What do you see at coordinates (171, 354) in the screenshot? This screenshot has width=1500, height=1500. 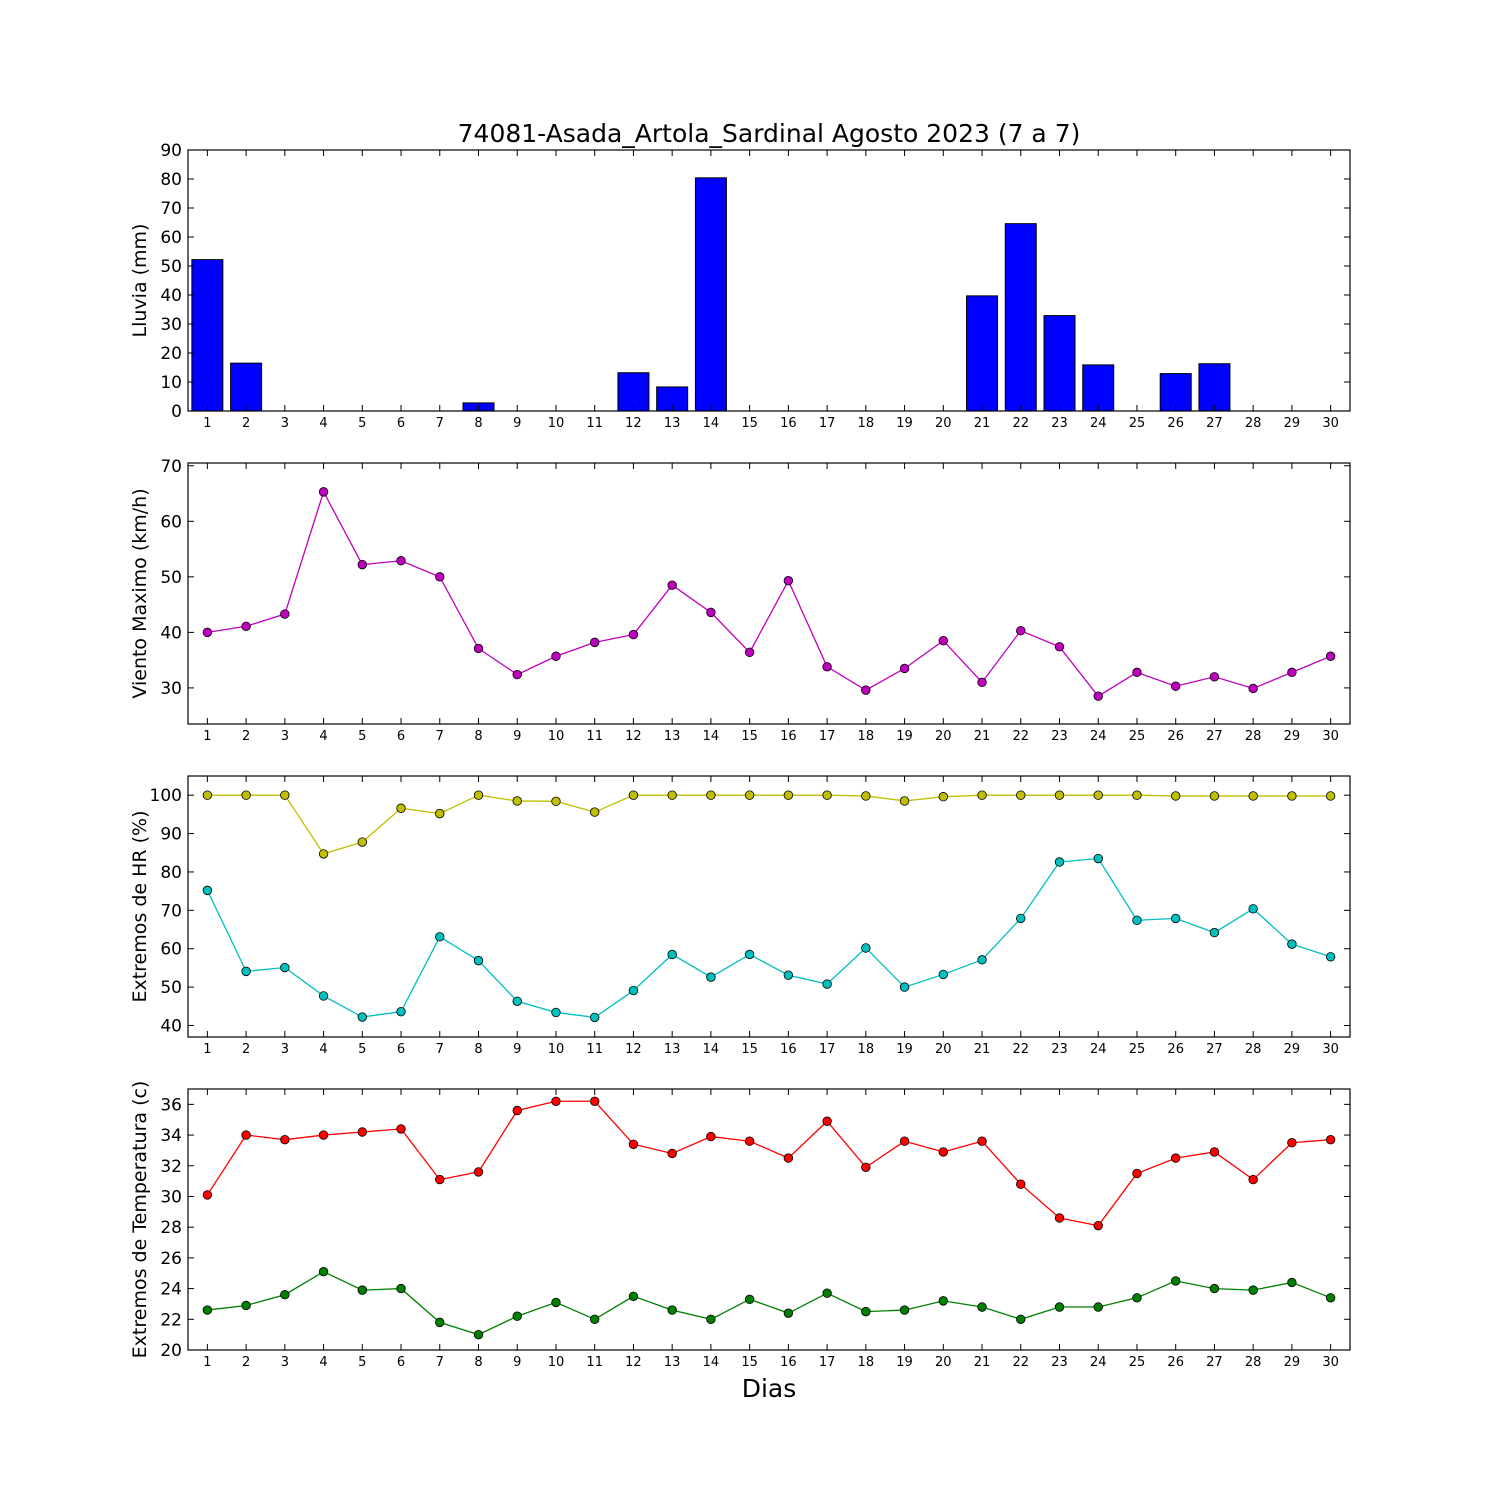 I see `y-tick-label: 20` at bounding box center [171, 354].